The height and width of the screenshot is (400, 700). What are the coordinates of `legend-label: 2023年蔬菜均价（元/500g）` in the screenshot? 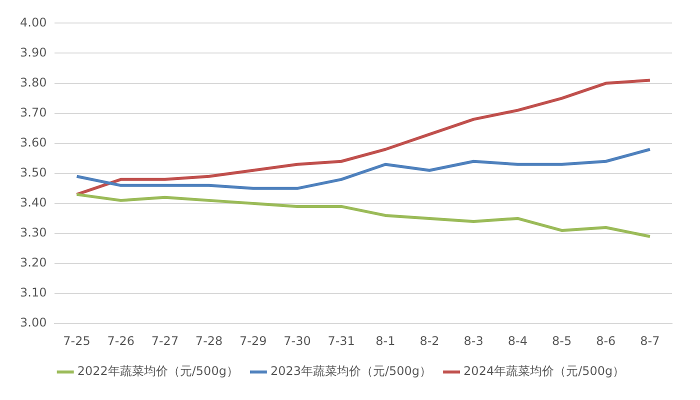 It's located at (351, 371).